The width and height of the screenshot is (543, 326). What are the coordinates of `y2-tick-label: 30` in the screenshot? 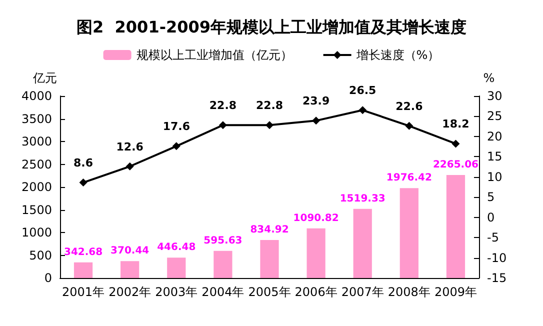 It's located at (494, 96).